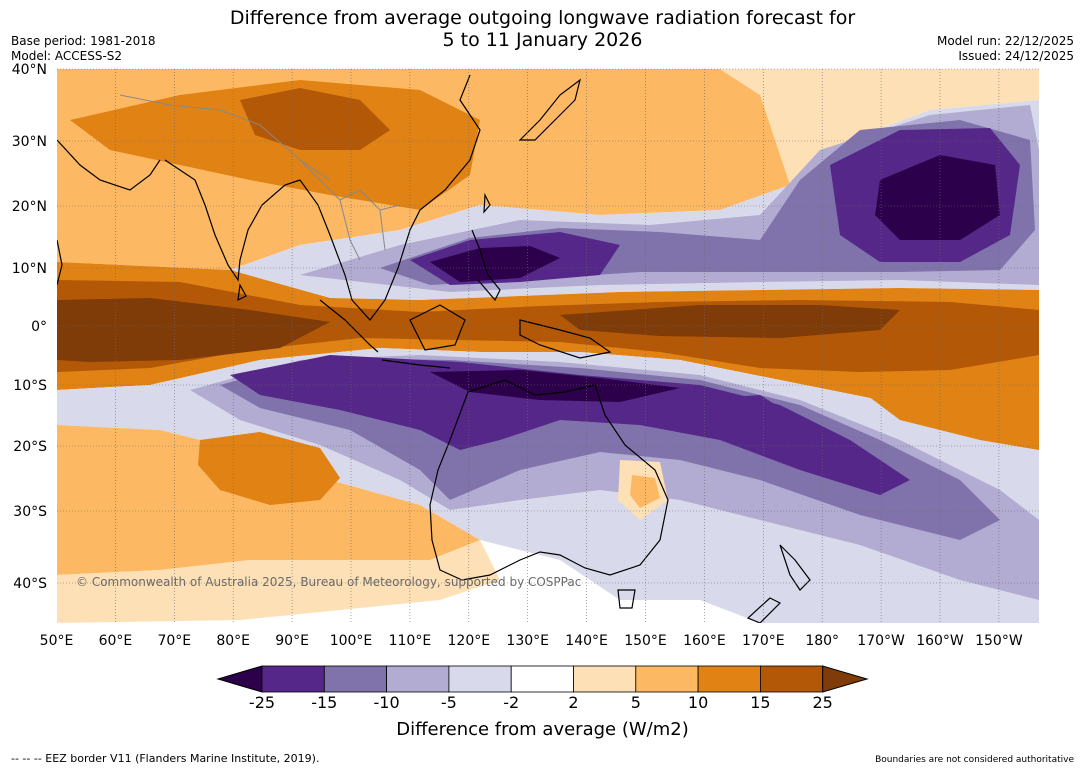 Image resolution: width=1085 pixels, height=770 pixels. What do you see at coordinates (362, 230) in the screenshot?
I see `border-indochina` at bounding box center [362, 230].